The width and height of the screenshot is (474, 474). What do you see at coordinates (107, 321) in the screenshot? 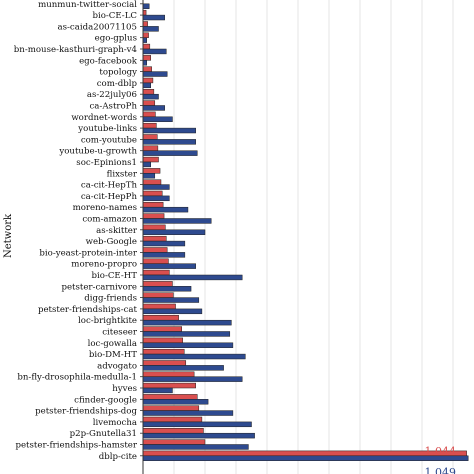
I see `category-label: loc-brightkite` at bounding box center [107, 321].